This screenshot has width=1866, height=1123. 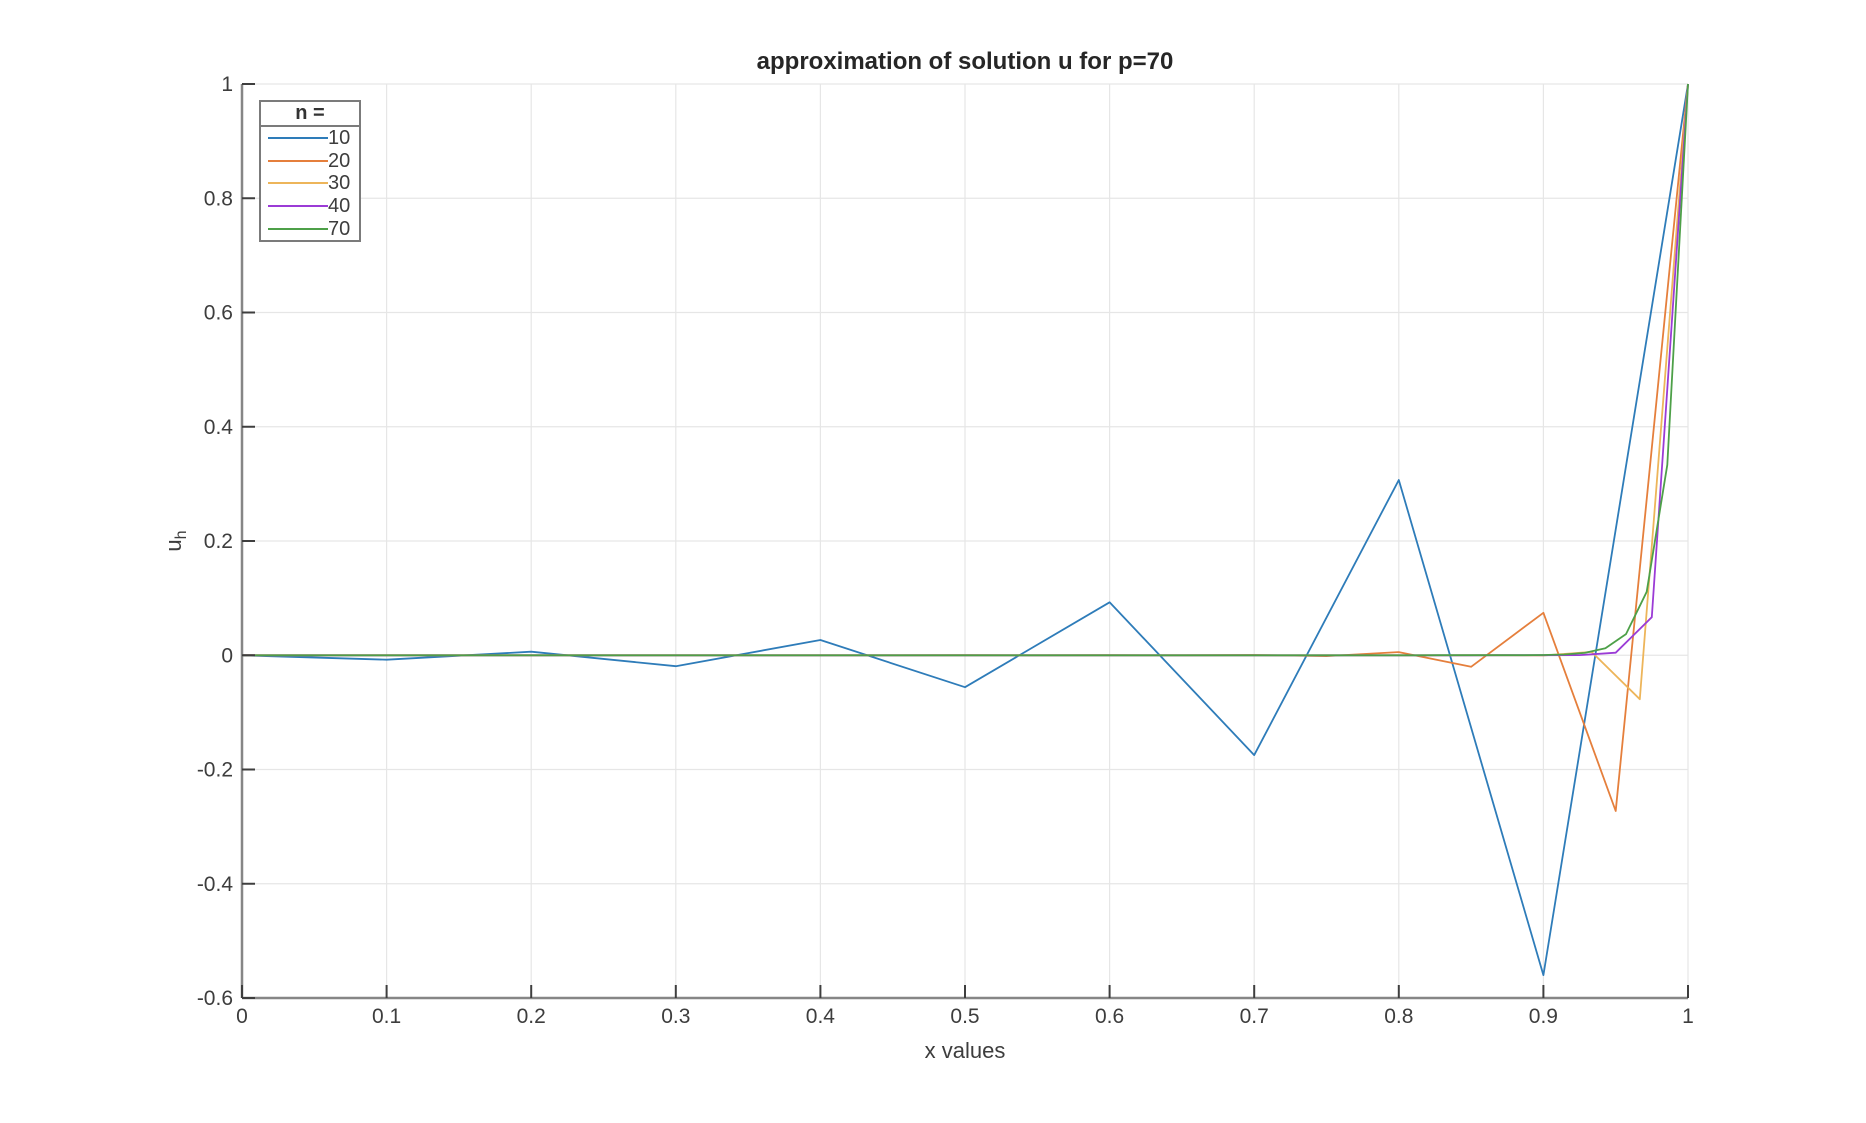 I want to click on y-axis-label-main: u, so click(x=173, y=545).